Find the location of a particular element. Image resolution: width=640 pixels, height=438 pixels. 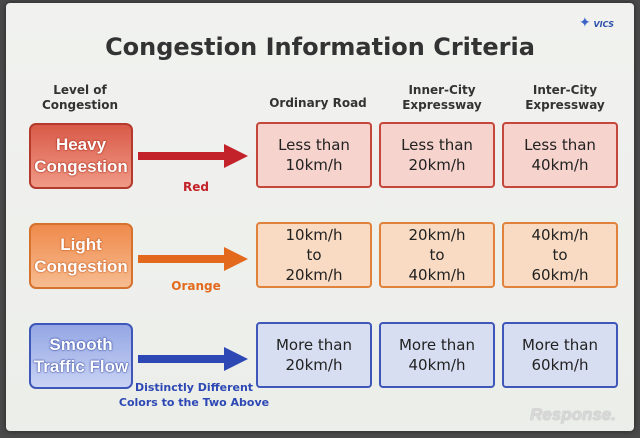

level-heavy-congestion: Heavy Congestion is located at coordinates (81, 156).